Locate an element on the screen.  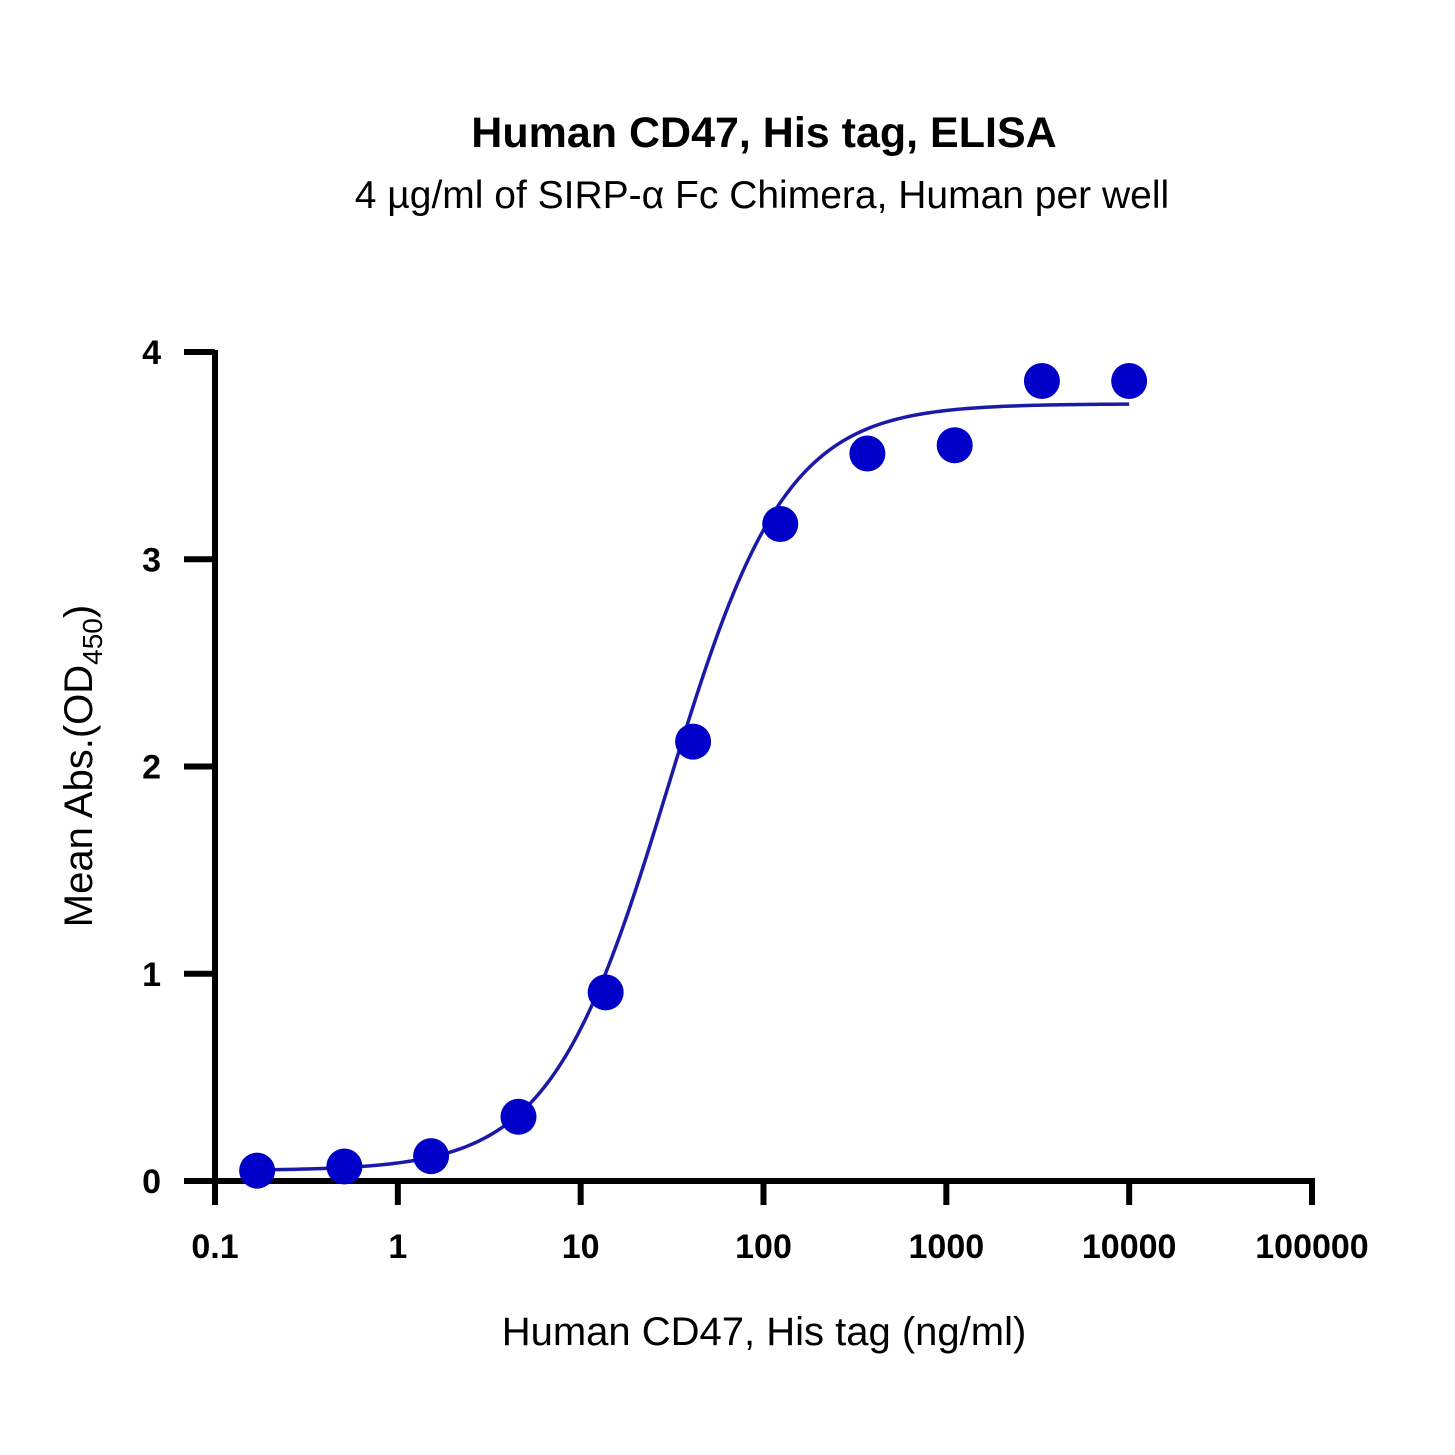
y-axis-ticks: 0 1 2 3 4 is located at coordinates (178, 767).